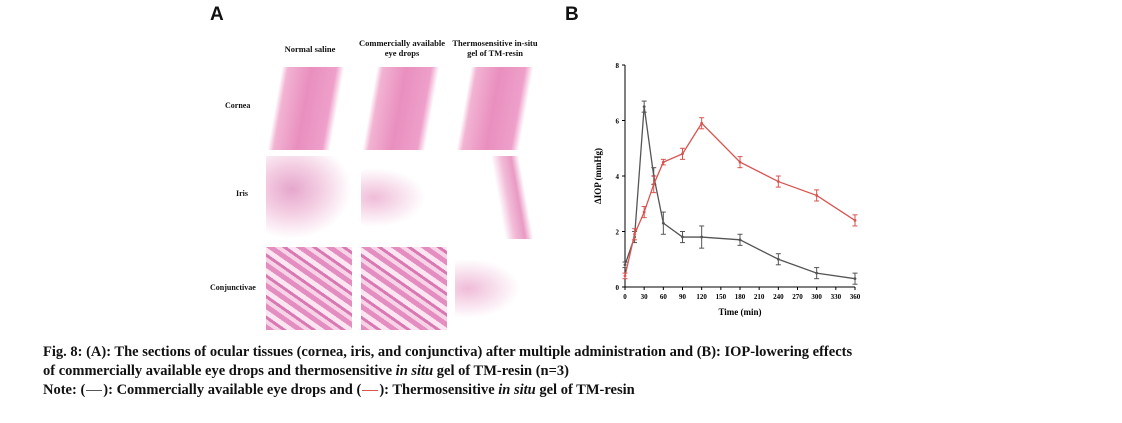 The image size is (1122, 423). I want to click on x-tick-label: 270, so click(797, 297).